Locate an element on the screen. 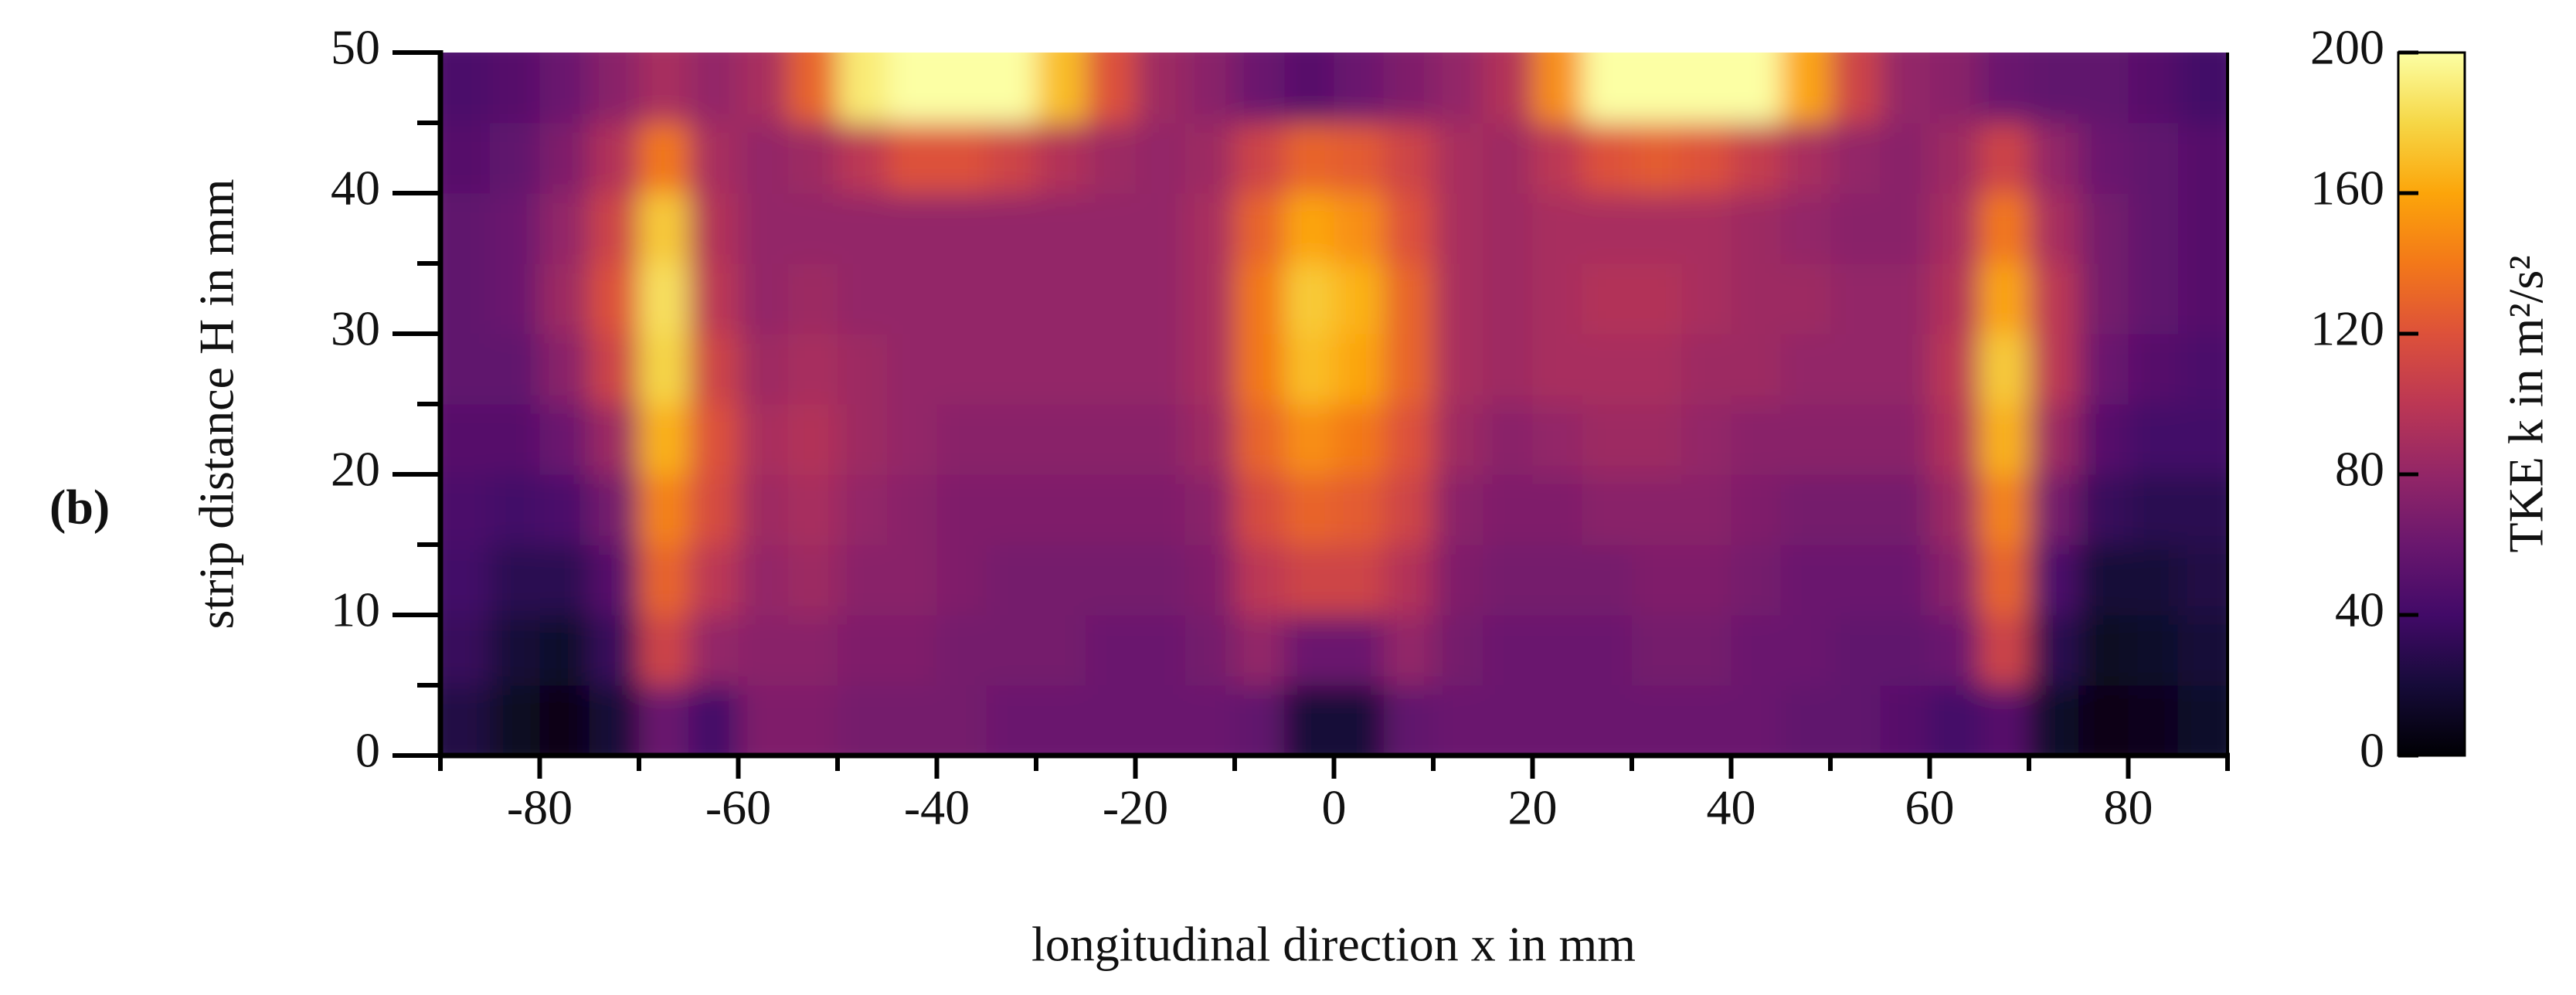 Image resolution: width=2576 pixels, height=995 pixels. y-tick-label: 40 is located at coordinates (355, 188).